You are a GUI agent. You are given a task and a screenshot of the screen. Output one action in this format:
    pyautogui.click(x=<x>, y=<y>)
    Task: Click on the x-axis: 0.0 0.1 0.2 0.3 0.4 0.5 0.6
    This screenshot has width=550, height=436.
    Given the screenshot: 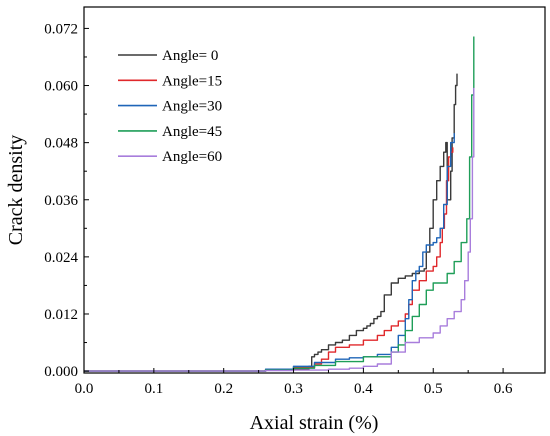 What is the action you would take?
    pyautogui.click(x=294, y=382)
    